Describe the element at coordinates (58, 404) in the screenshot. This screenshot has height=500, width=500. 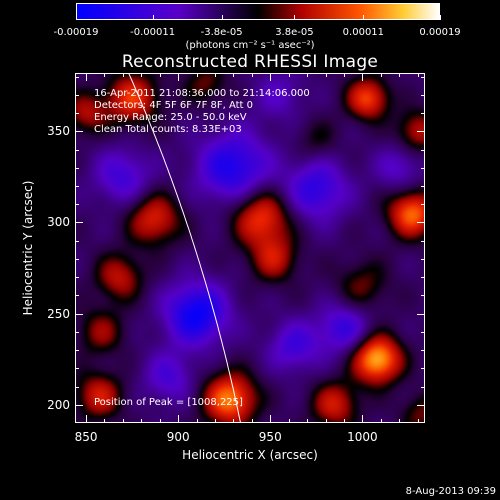
I see `y-tick-label: 200` at that location.